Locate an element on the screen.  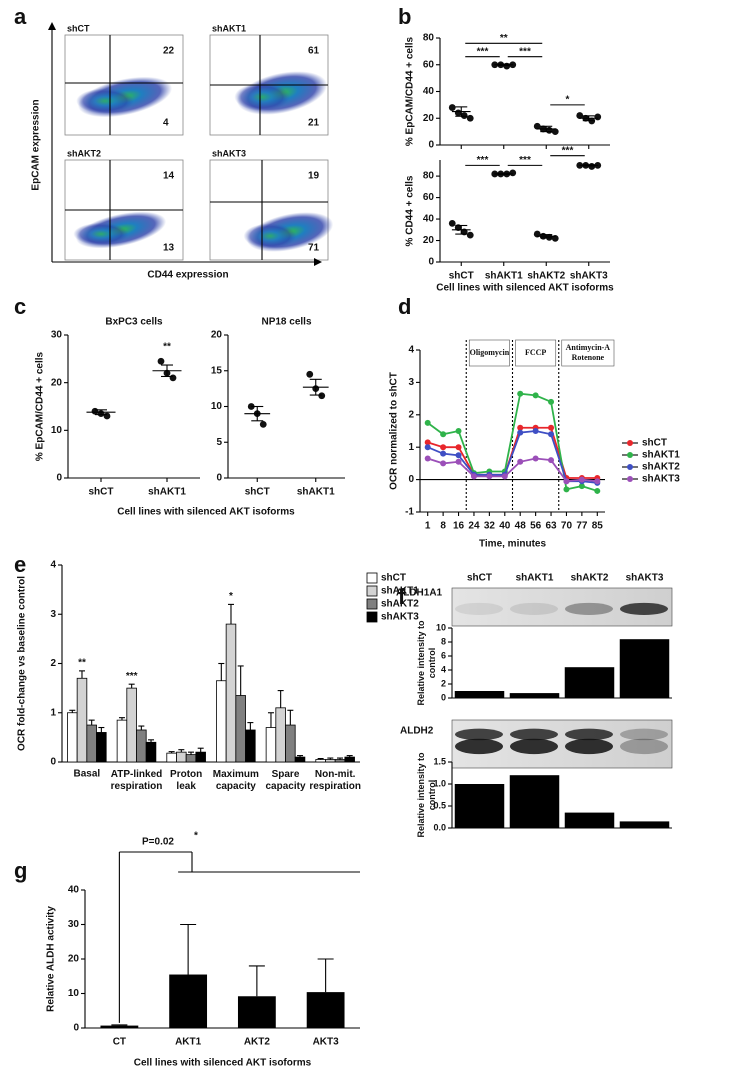
y-tick-label: 15 is located at coordinates (217, 370).